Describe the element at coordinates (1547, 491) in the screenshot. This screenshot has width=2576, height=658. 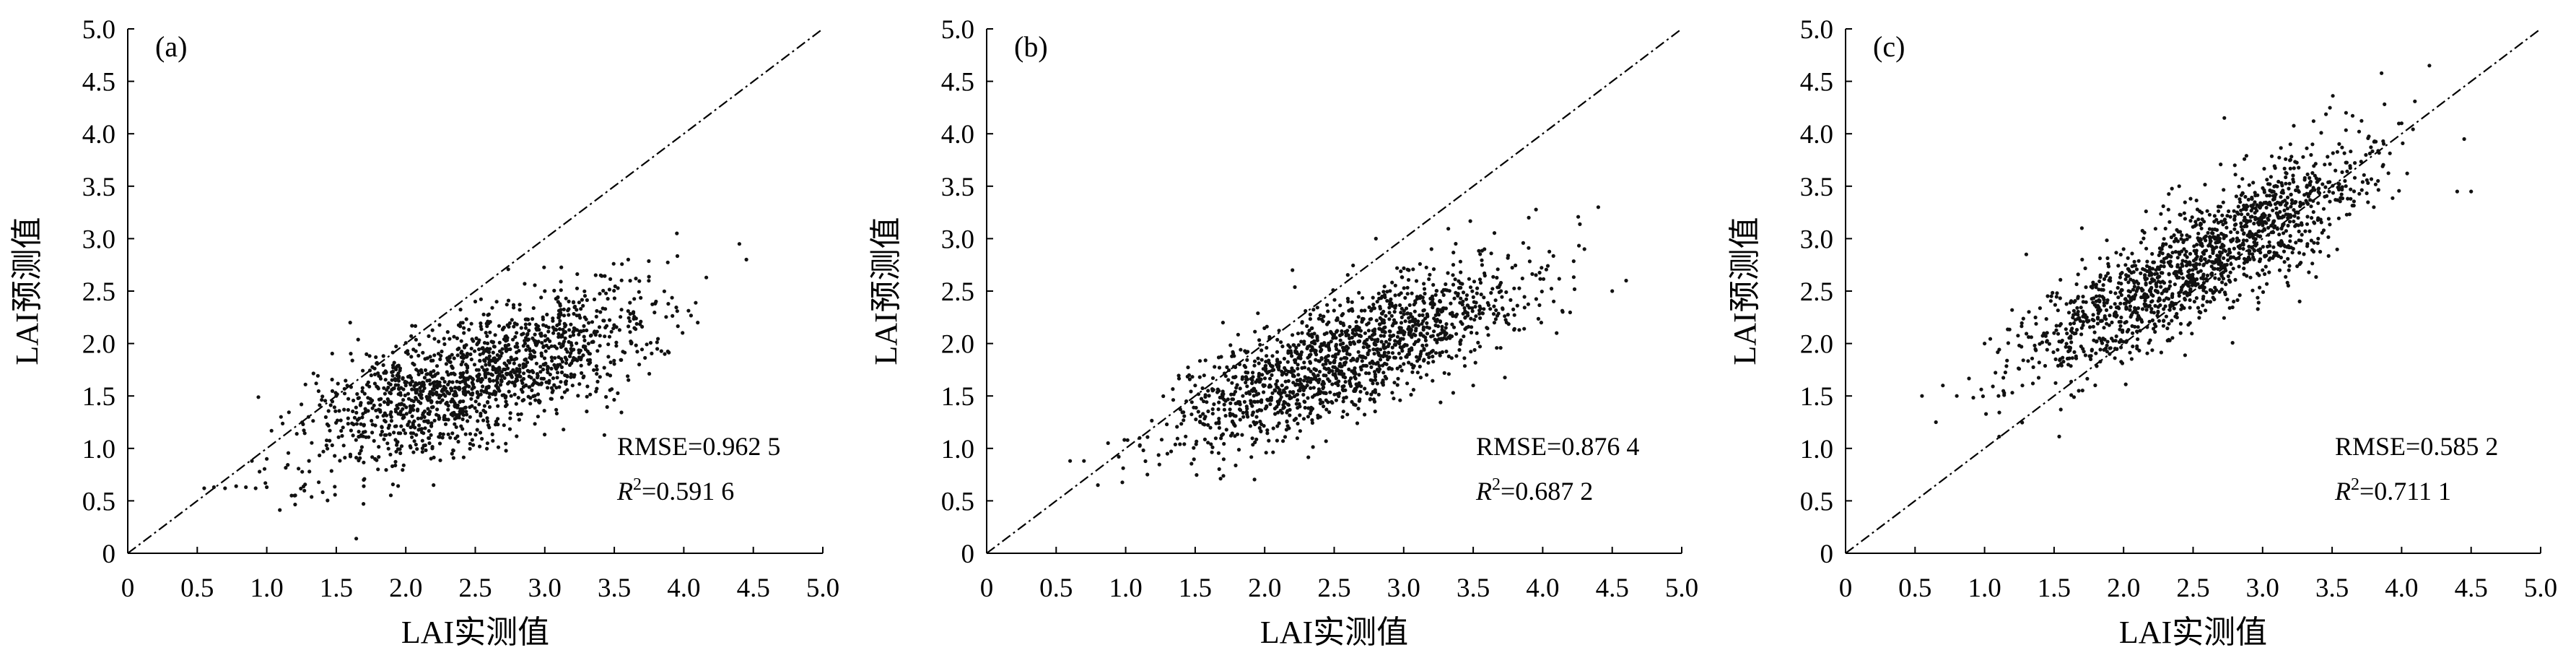
I see `r2-value: =0.687 2` at that location.